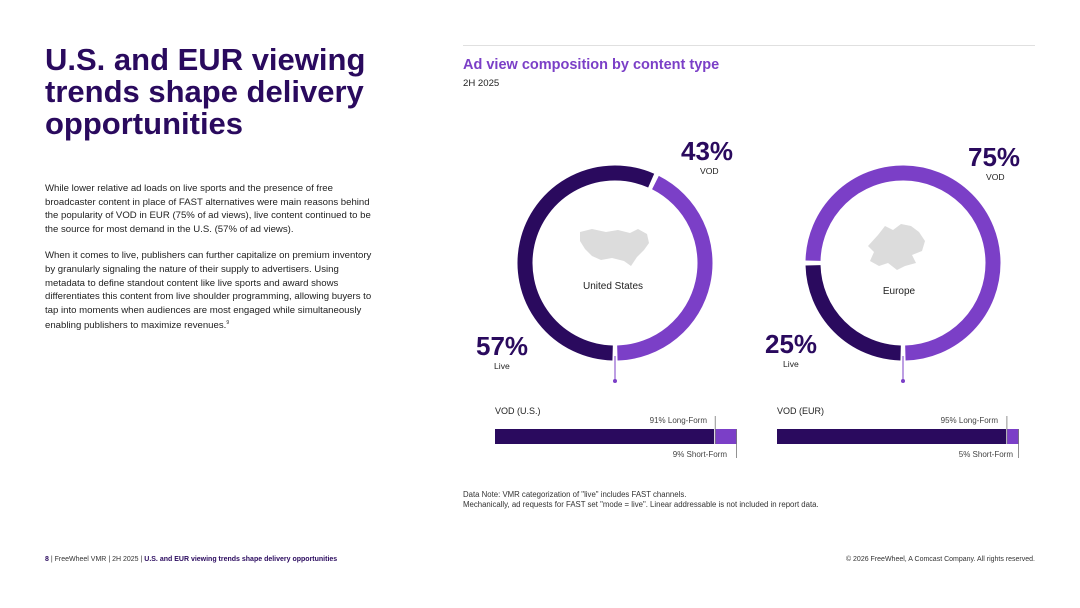 The image size is (1080, 608). What do you see at coordinates (502, 346) in the screenshot?
I see `us-live-pct-label: 57%` at bounding box center [502, 346].